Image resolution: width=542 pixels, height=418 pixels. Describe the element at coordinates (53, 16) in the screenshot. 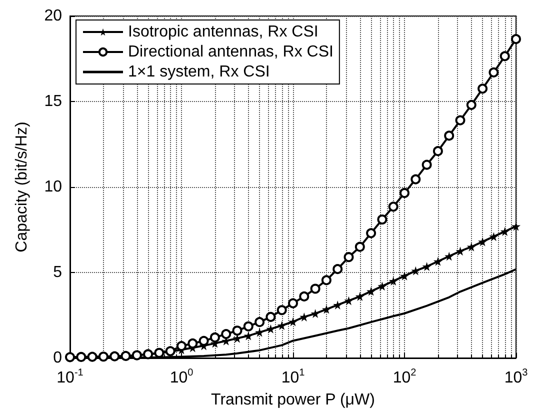

I see `y-tick-label: 20` at that location.